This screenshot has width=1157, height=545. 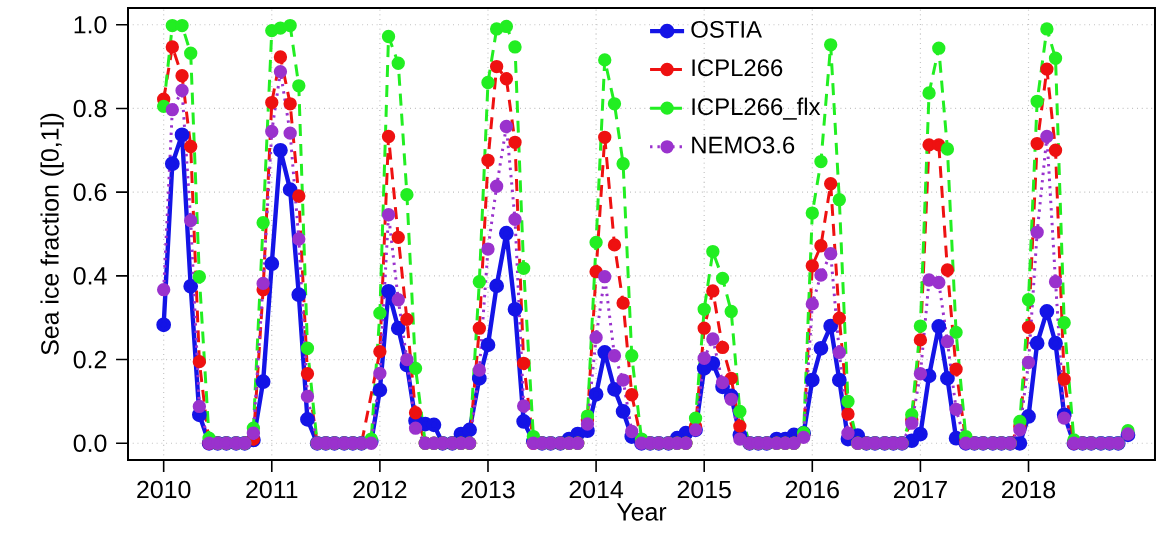 What do you see at coordinates (272, 489) in the screenshot?
I see `x-tick-label: 2011` at bounding box center [272, 489].